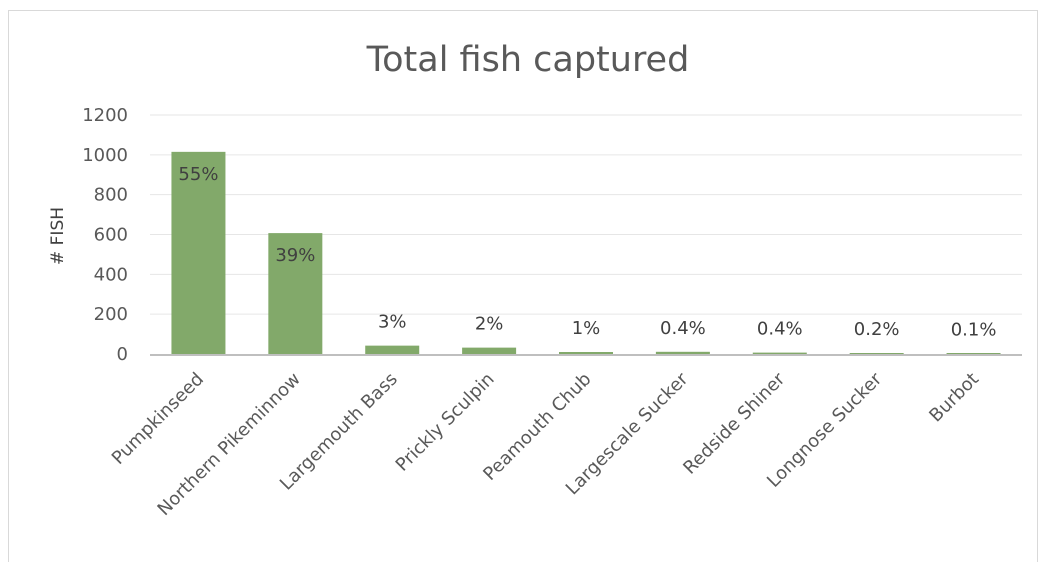  What do you see at coordinates (122, 354) in the screenshot?
I see `y-tick-label: 0` at bounding box center [122, 354].